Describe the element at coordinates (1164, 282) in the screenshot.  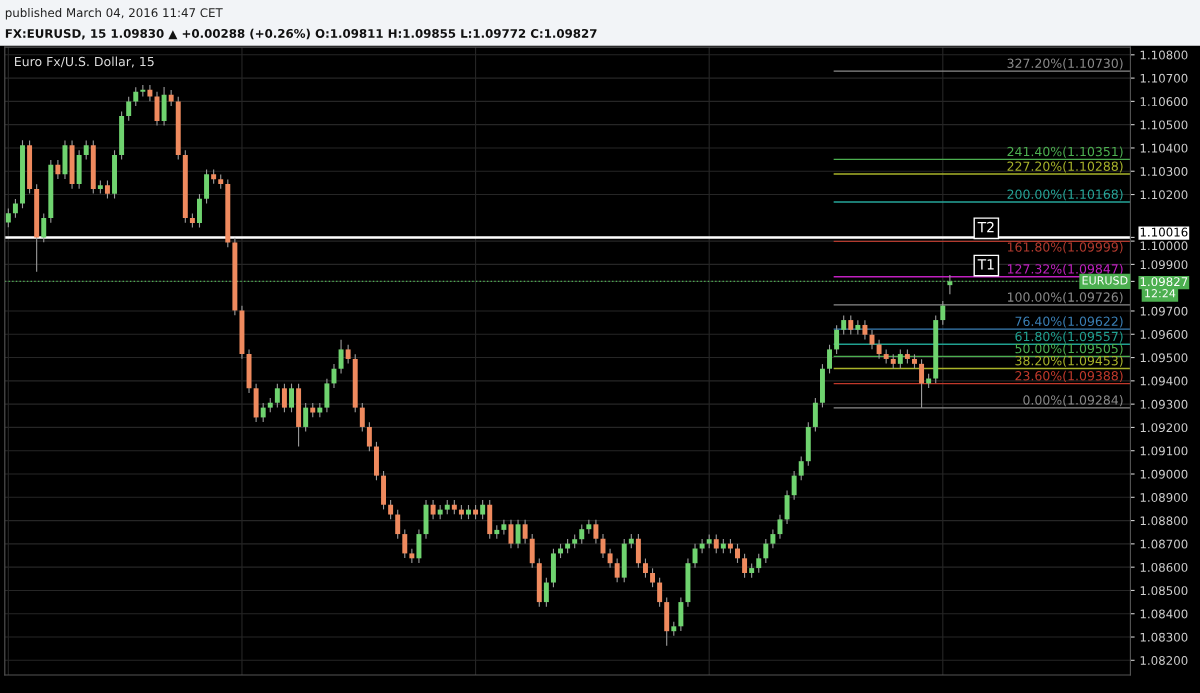
I see `y-tick-label: 1.09827` at that location.